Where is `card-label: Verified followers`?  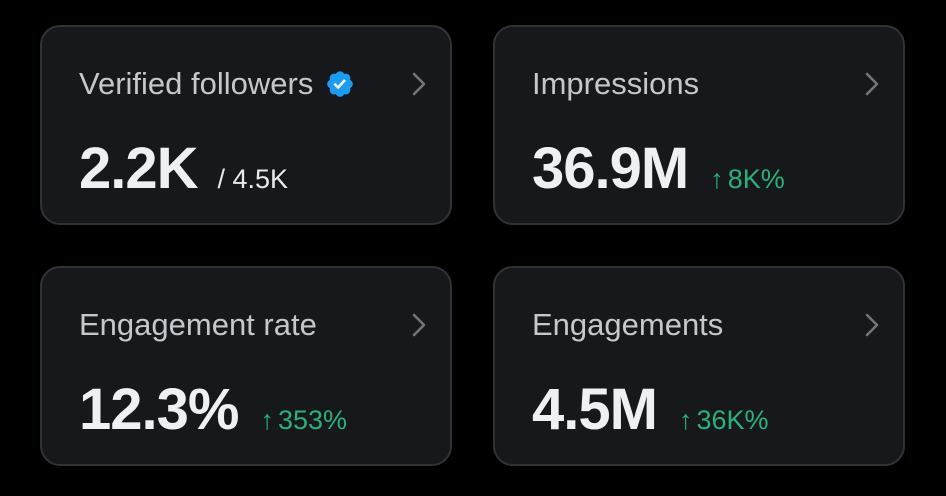 card-label: Verified followers is located at coordinates (196, 83).